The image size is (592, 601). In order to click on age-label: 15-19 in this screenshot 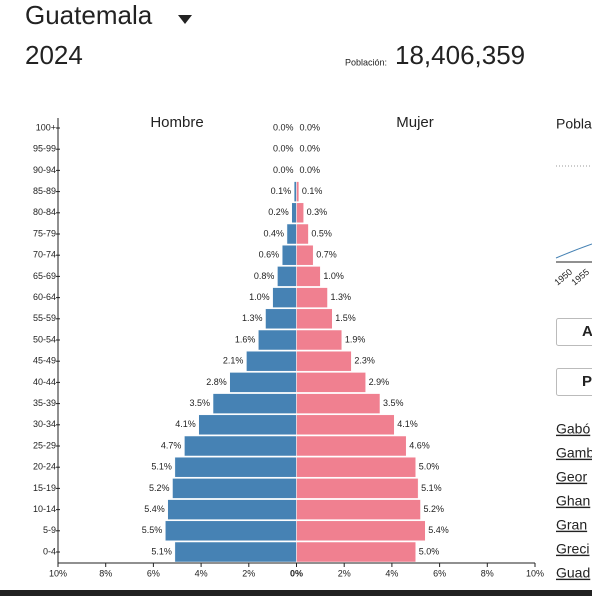, I will do `click(44, 488)`.